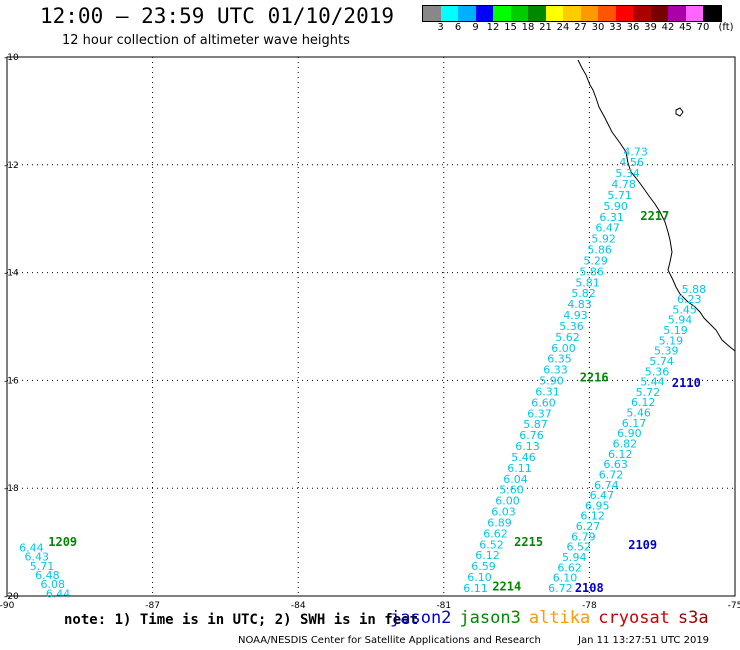 This screenshot has width=740, height=650. What do you see at coordinates (543, 402) in the screenshot?
I see `wave-height-value: 6.60` at bounding box center [543, 402].